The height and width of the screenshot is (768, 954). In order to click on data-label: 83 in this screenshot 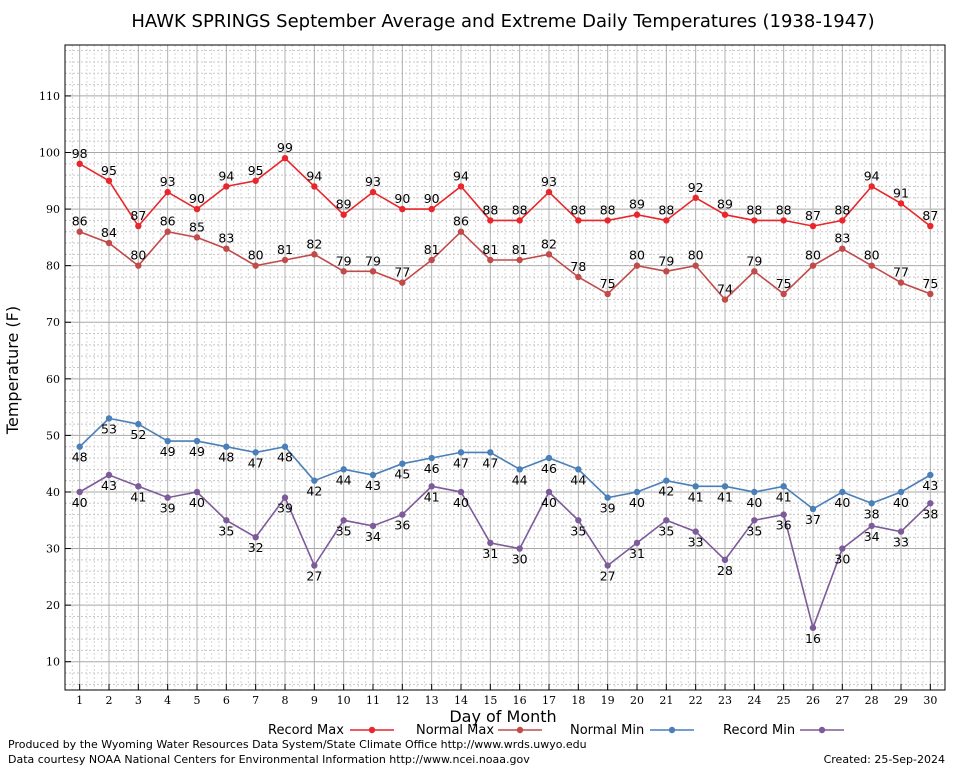, I will do `click(842, 238)`.